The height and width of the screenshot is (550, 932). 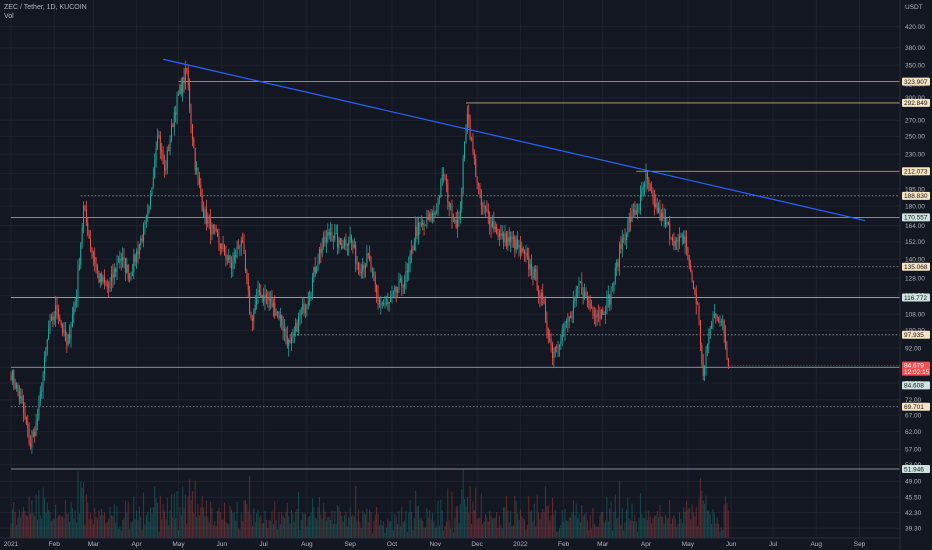 I want to click on price-tick-label: 45.50, so click(x=913, y=497).